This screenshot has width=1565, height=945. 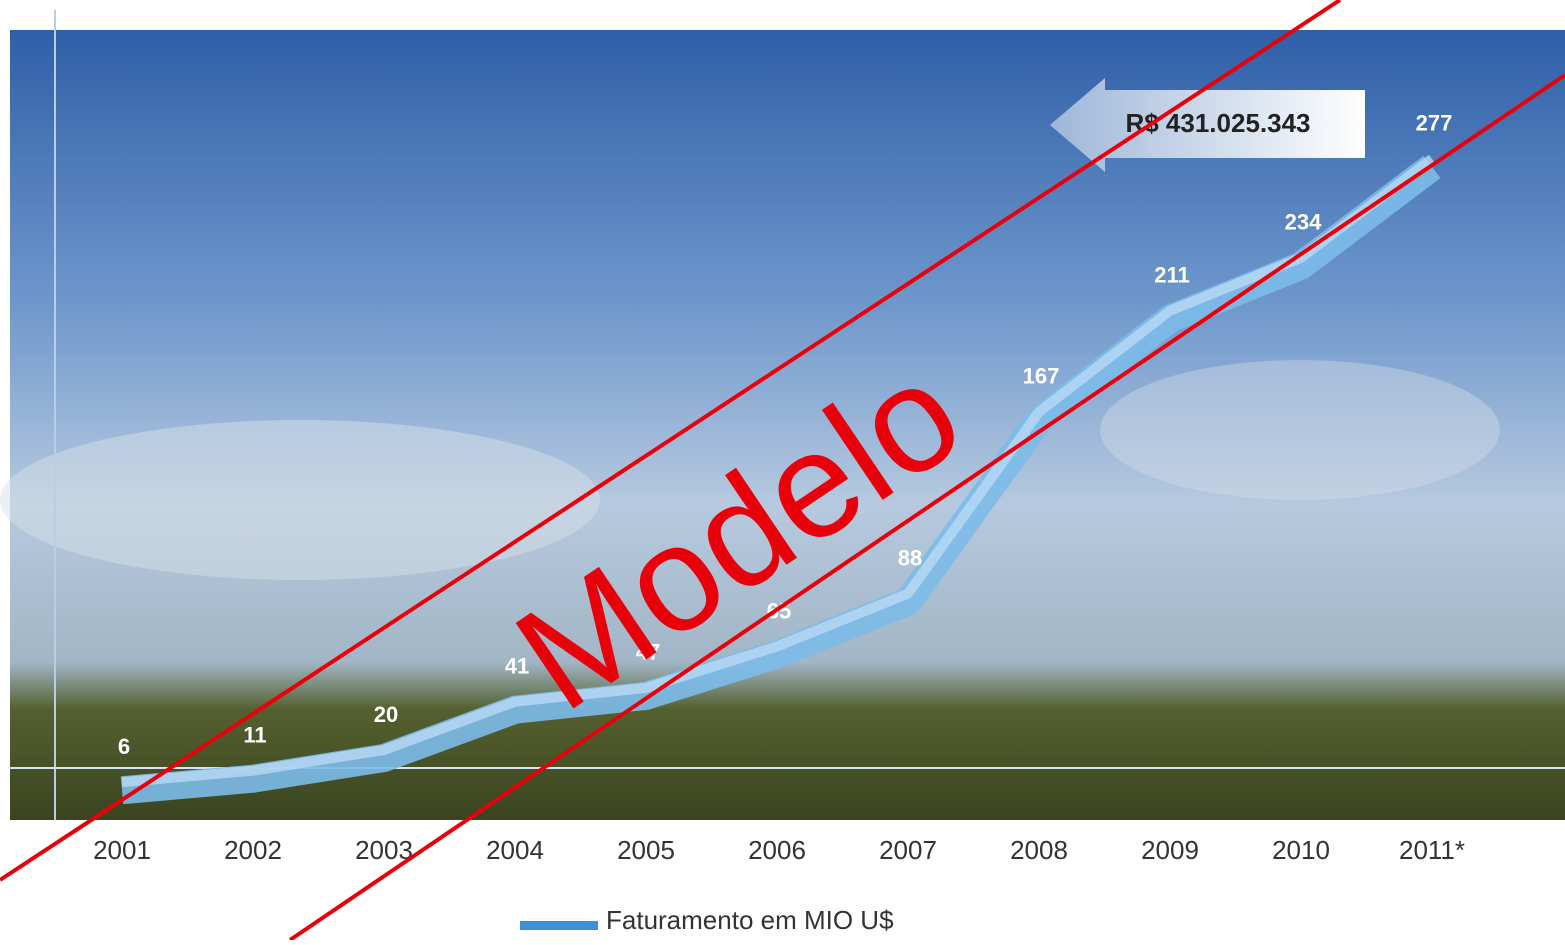 I want to click on x-tick-label: 2004, so click(x=515, y=850).